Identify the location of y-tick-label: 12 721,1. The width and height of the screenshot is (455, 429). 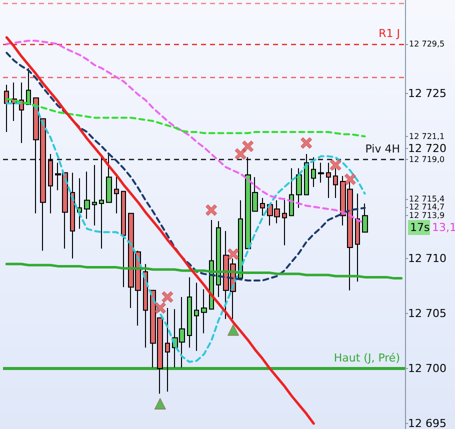
(427, 136).